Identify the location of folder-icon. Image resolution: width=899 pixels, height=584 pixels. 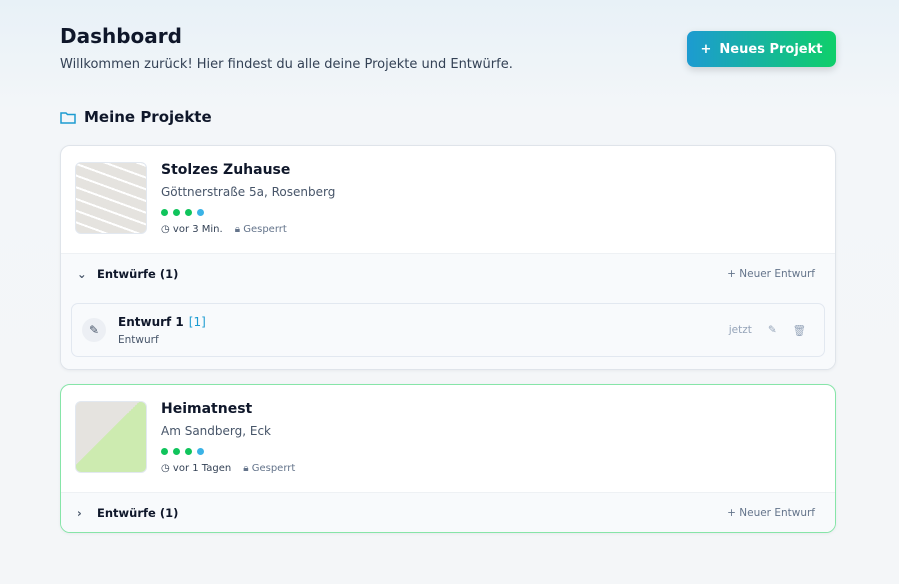
(68, 117).